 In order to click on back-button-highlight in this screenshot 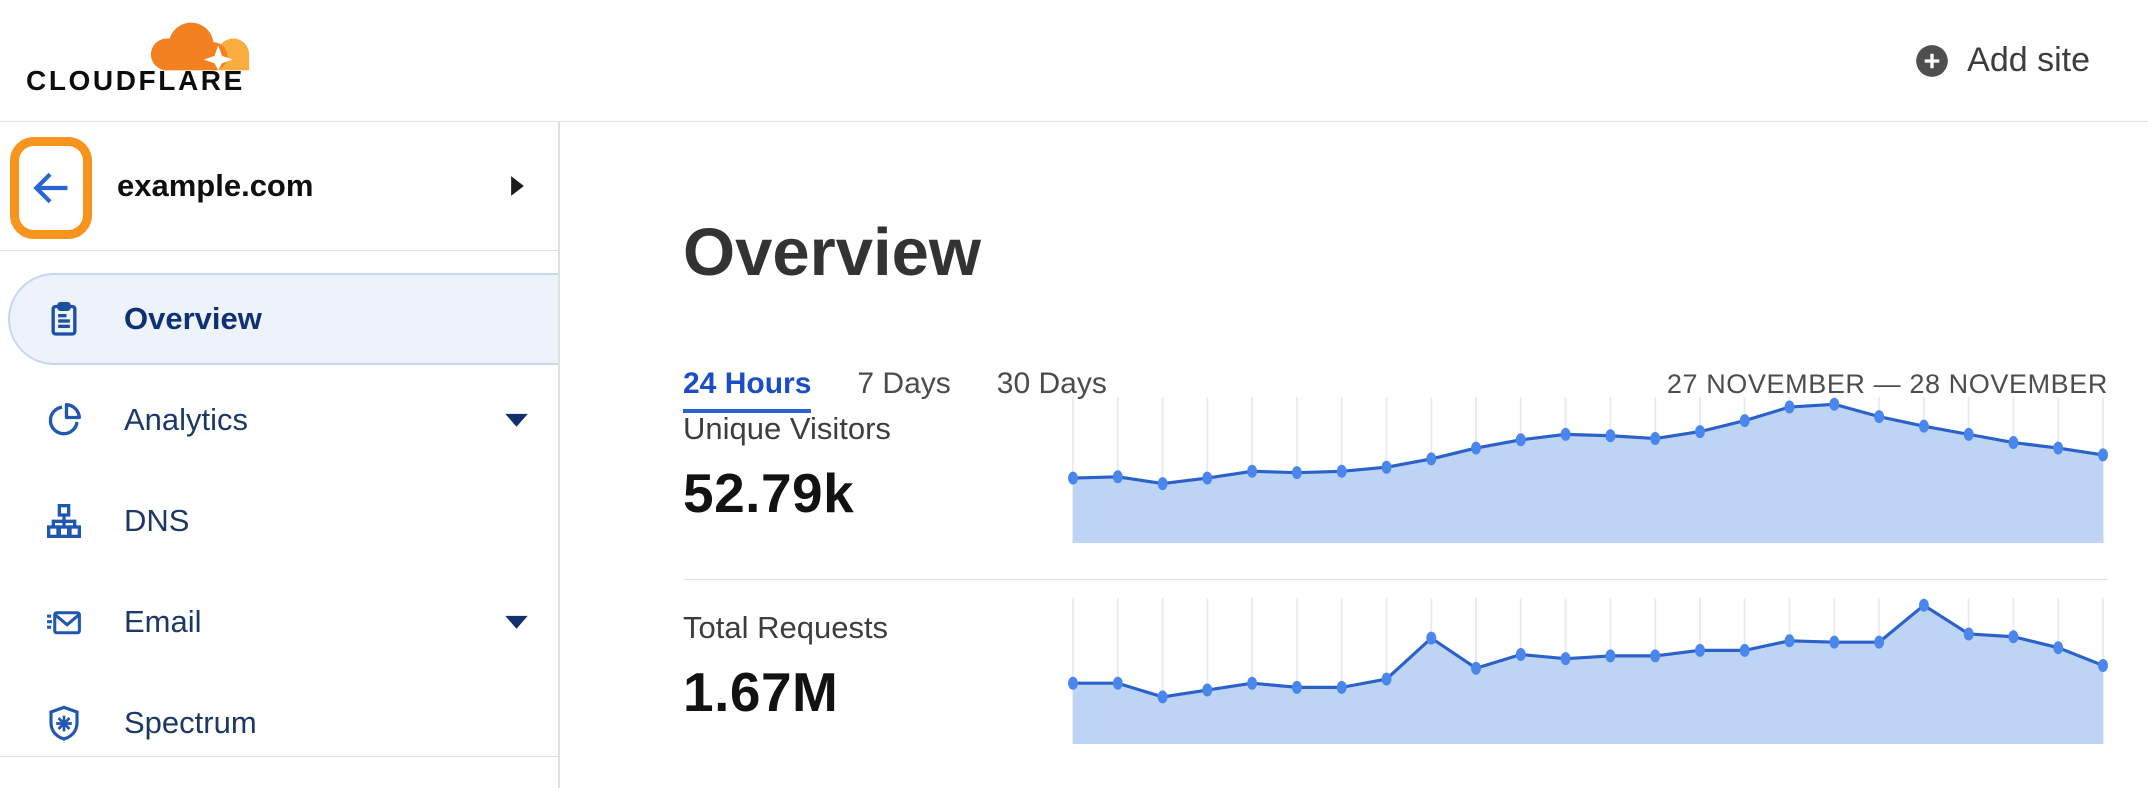, I will do `click(51, 188)`.